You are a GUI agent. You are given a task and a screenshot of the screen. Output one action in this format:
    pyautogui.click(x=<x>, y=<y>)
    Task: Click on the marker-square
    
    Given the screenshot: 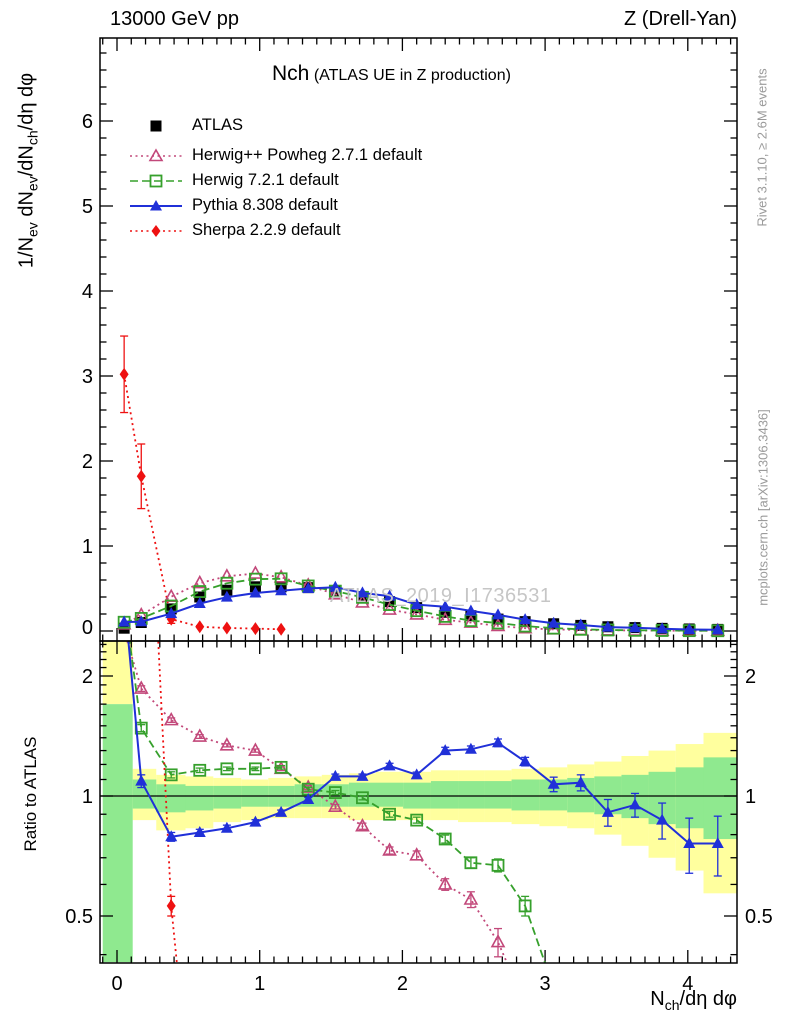 What is the action you would take?
    pyautogui.click(x=227, y=590)
    